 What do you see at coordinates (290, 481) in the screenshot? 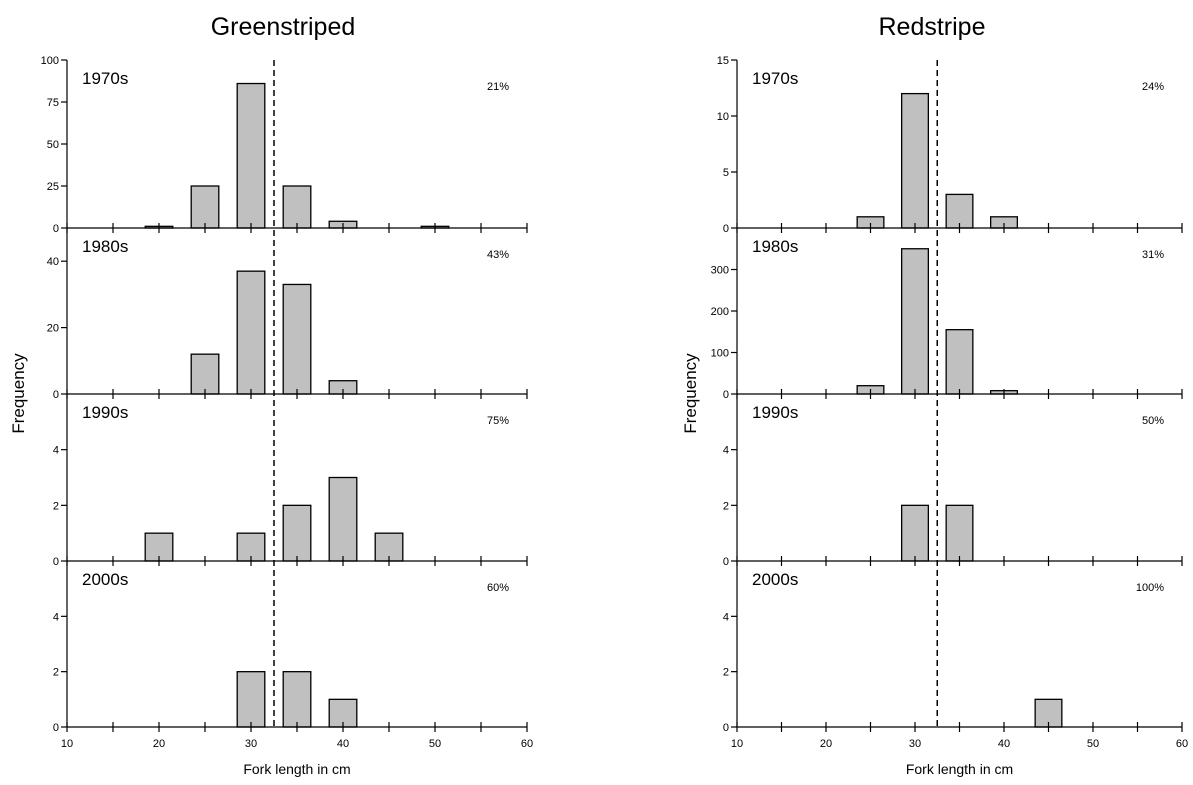
I see `panel-1990s: 0 2 4 1990s 75%` at bounding box center [290, 481].